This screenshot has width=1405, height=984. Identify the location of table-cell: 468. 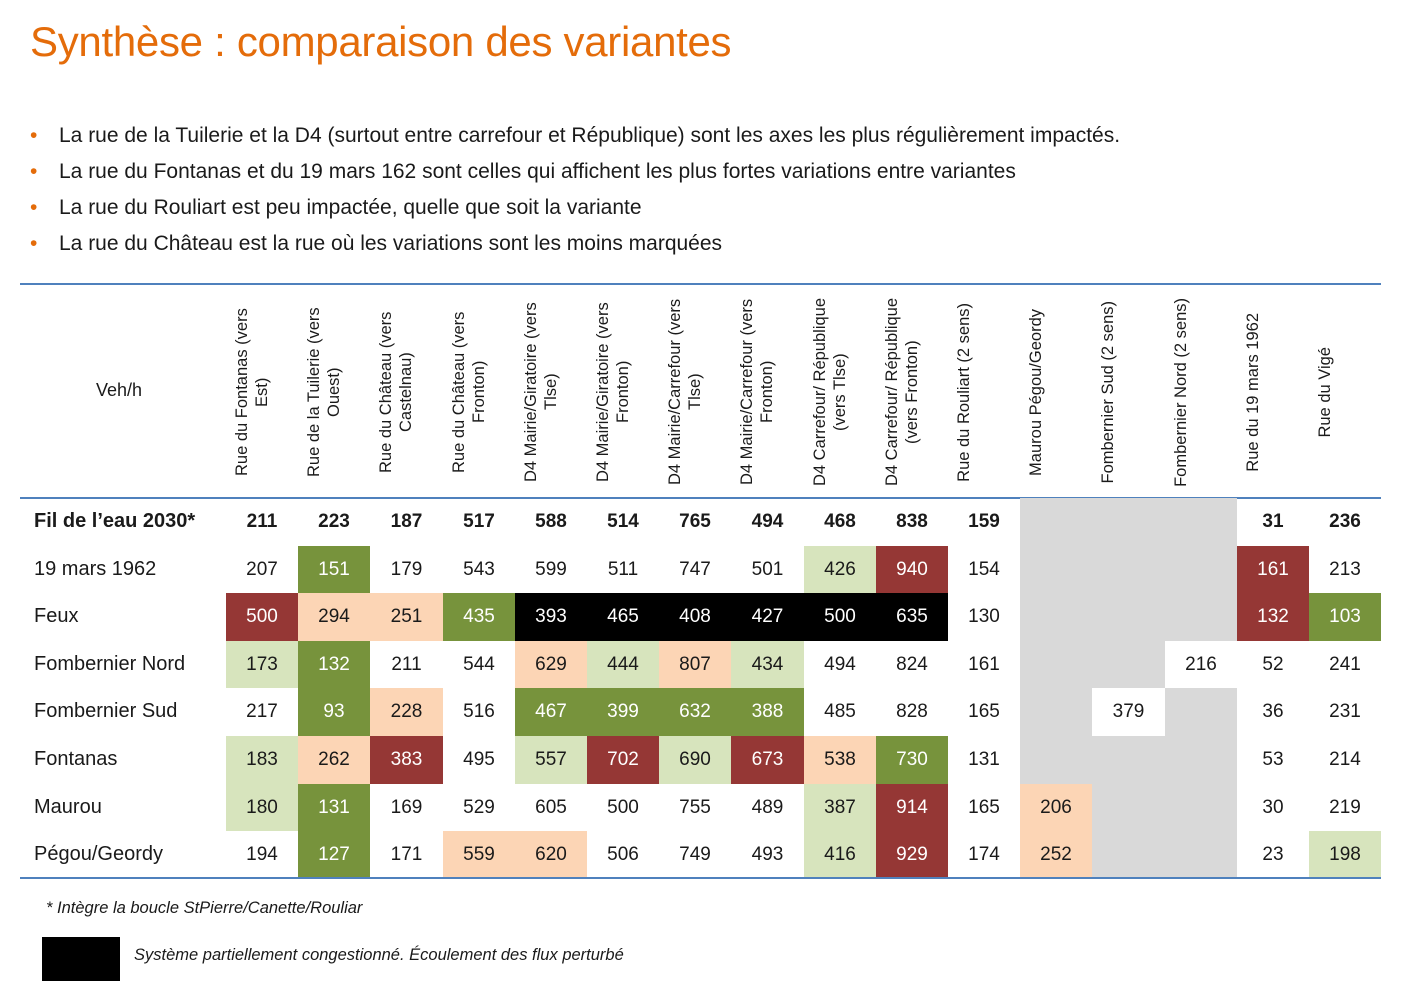
(840, 521).